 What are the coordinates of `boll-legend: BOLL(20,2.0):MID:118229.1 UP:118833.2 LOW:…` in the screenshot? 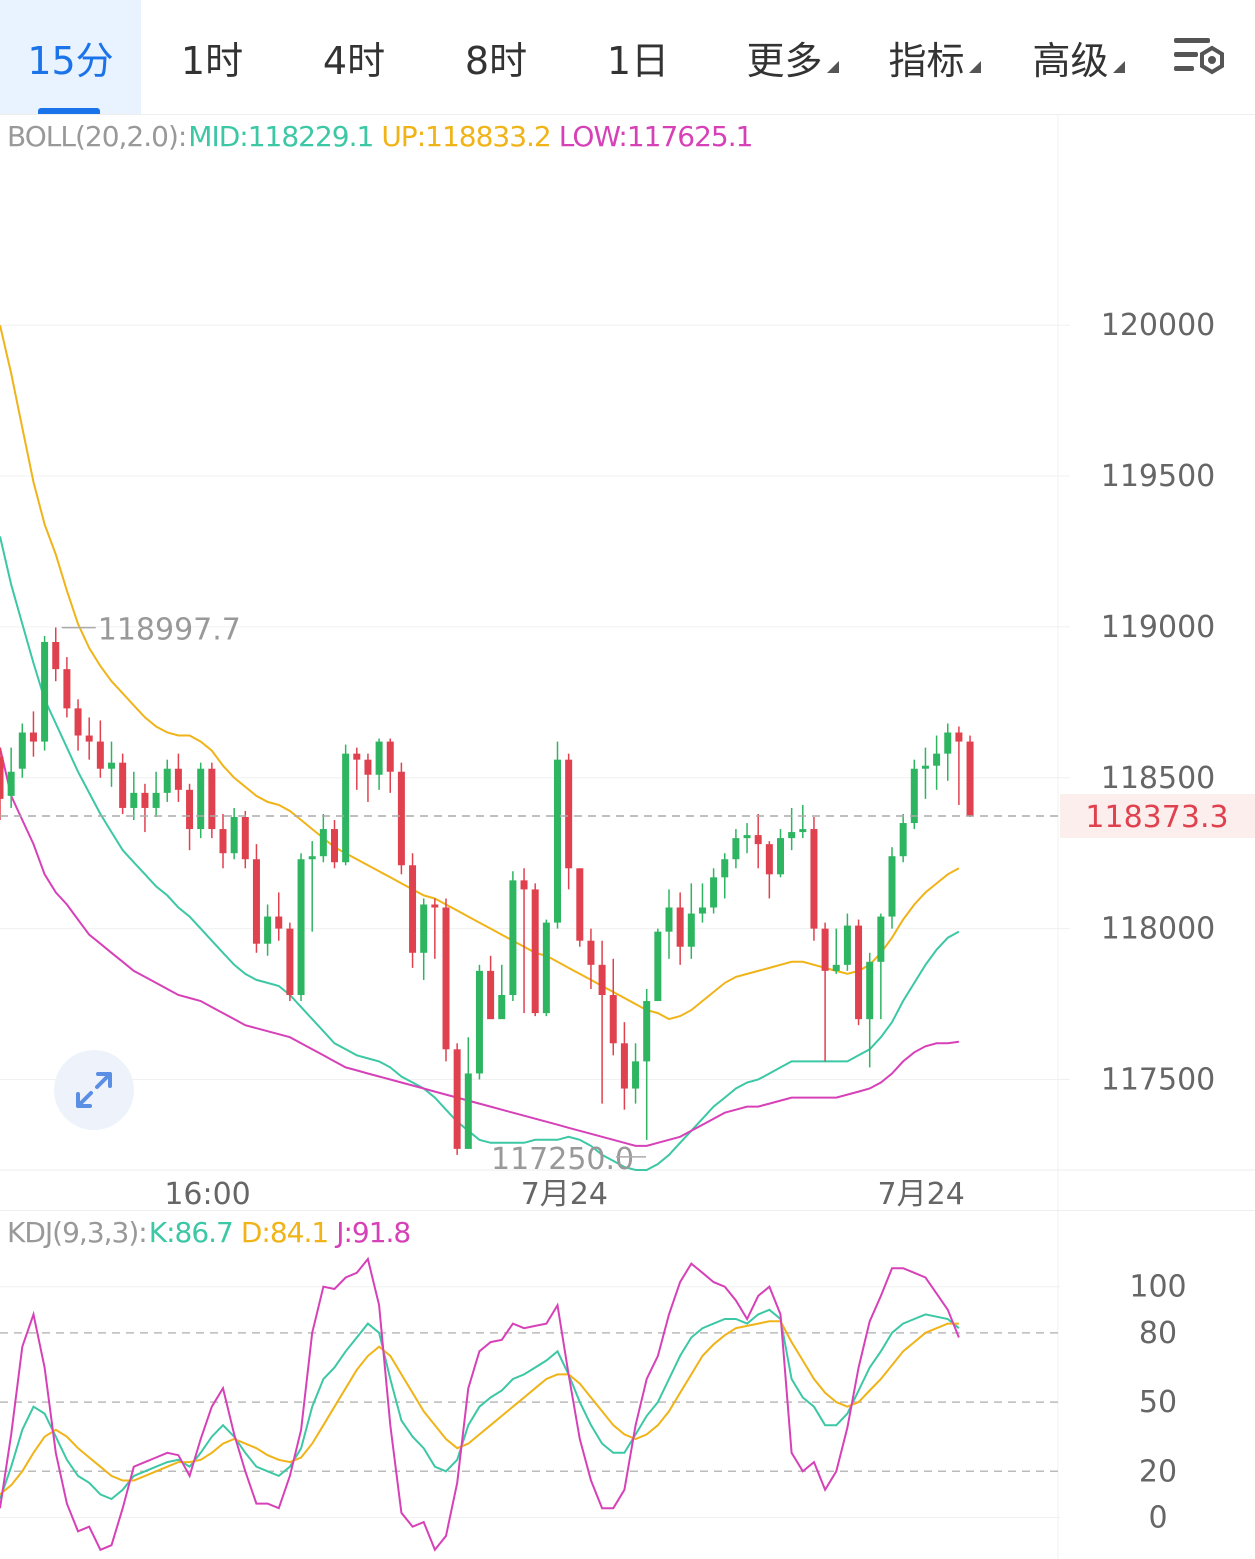 It's located at (383, 136).